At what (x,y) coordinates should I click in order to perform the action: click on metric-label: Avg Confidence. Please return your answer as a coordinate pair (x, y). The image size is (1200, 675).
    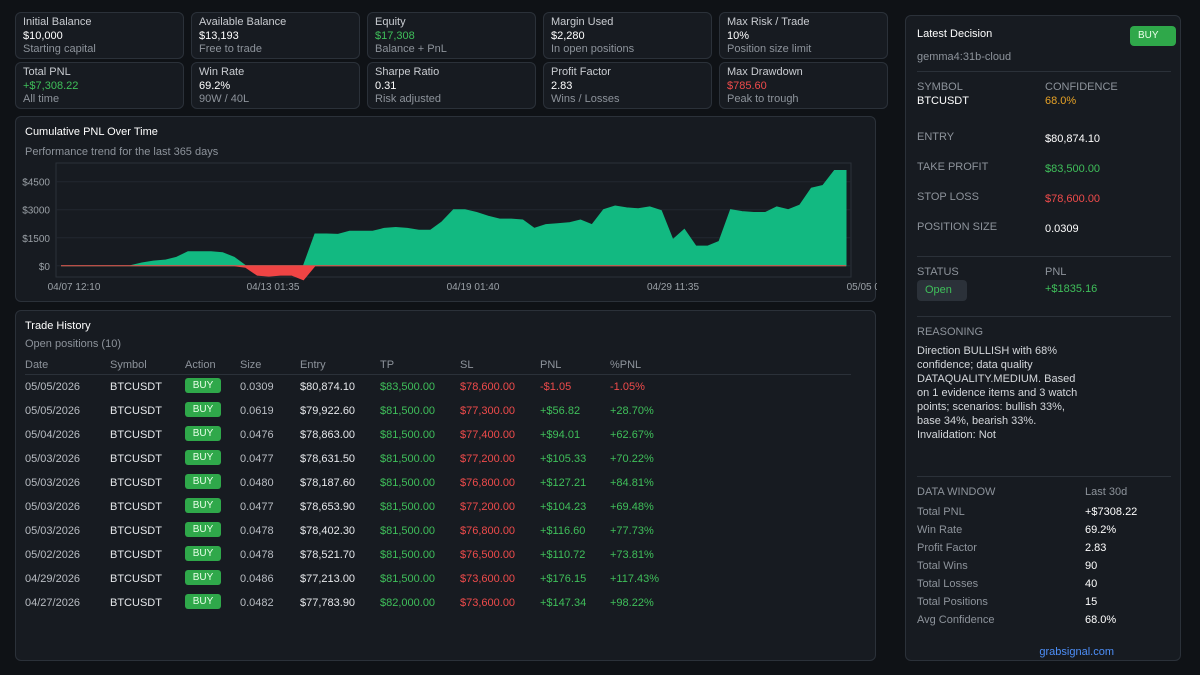
    Looking at the image, I should click on (956, 620).